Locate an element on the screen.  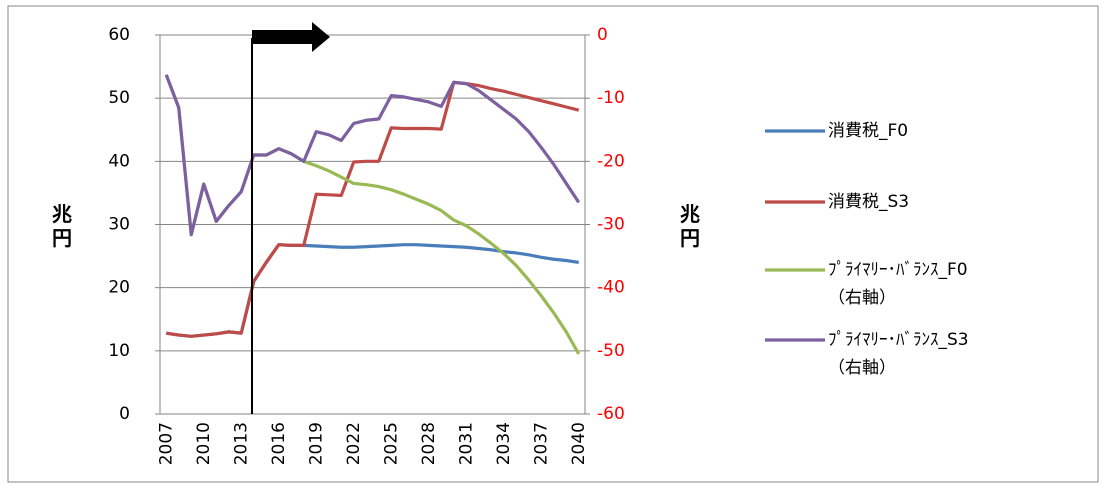
legend-label: ﾌﾟﾗｲﾏﾘｰ･ﾊﾞﾗﾝｽ_S3 （右軸） is located at coordinates (898, 354).